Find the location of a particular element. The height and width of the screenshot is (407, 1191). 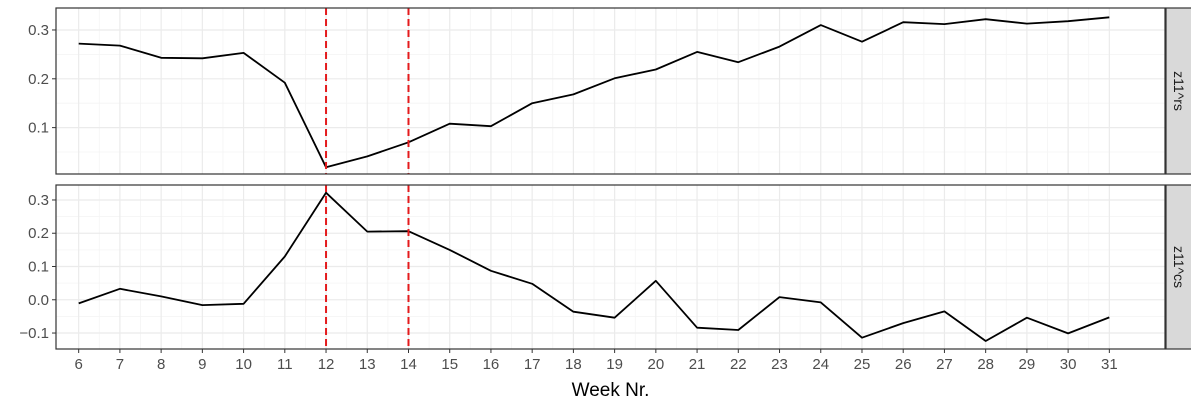

x-tick-label: 19 is located at coordinates (614, 364).